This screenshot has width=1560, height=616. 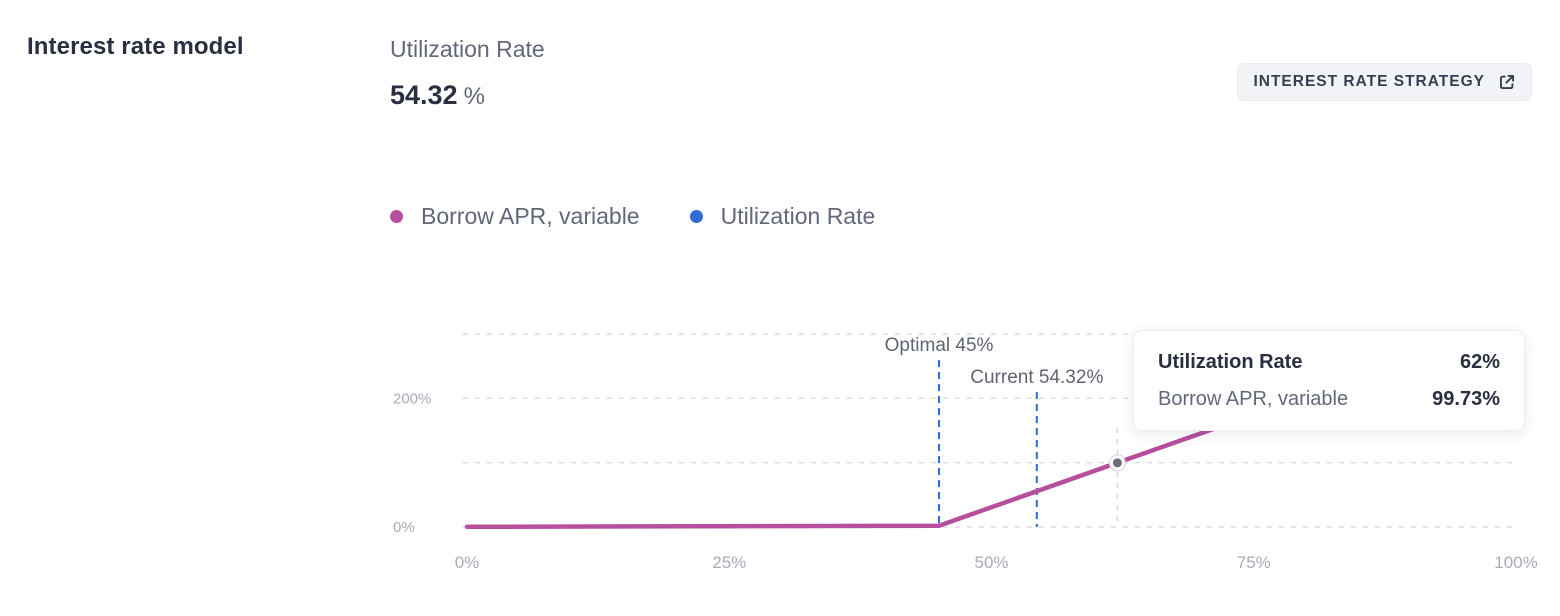 What do you see at coordinates (1466, 399) in the screenshot?
I see `tooltip-borrow-apr-value: 99.73%` at bounding box center [1466, 399].